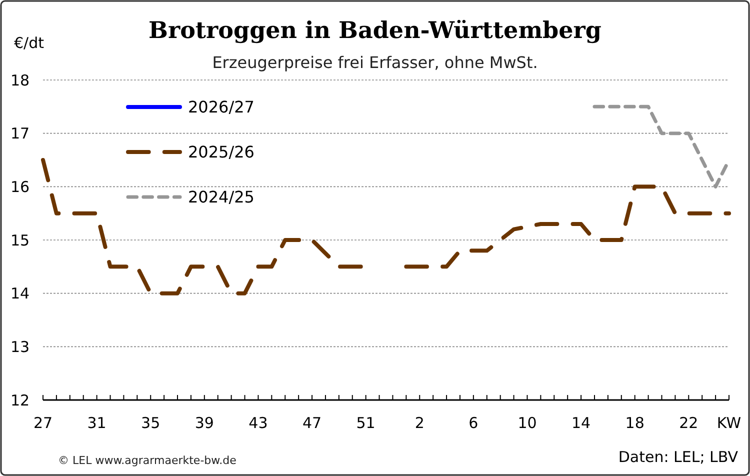 This screenshot has width=750, height=476. I want to click on x-tick-label: 51, so click(366, 423).